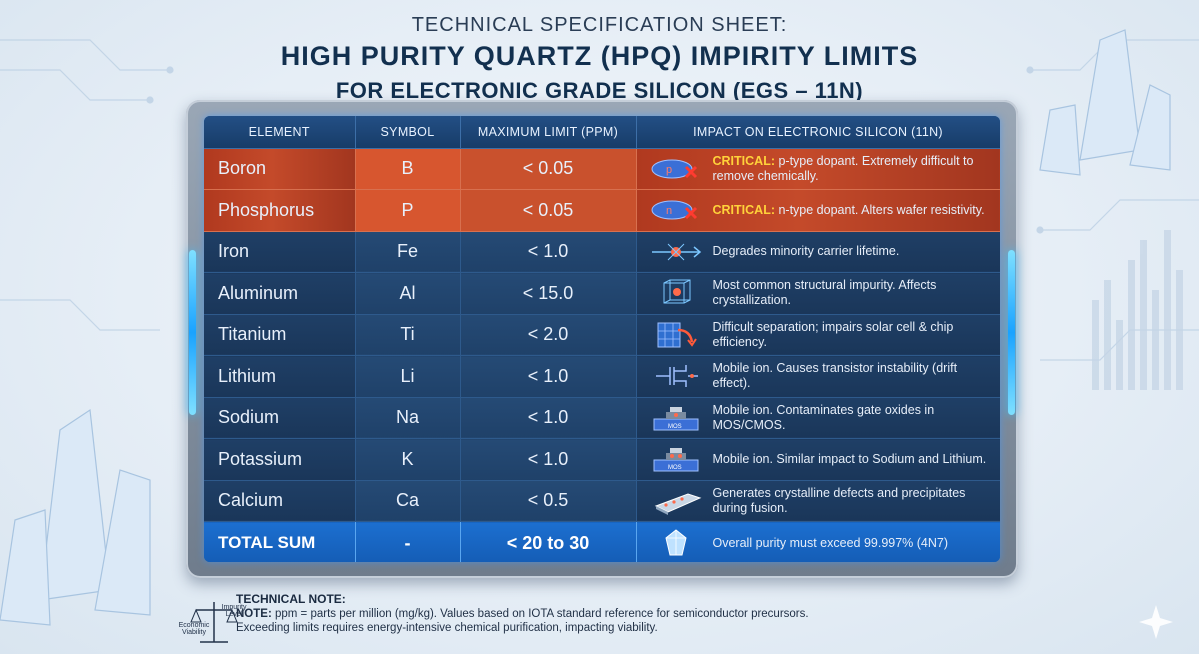 This screenshot has height=654, width=1199. What do you see at coordinates (280, 169) in the screenshot?
I see `element-cell: Boron` at bounding box center [280, 169].